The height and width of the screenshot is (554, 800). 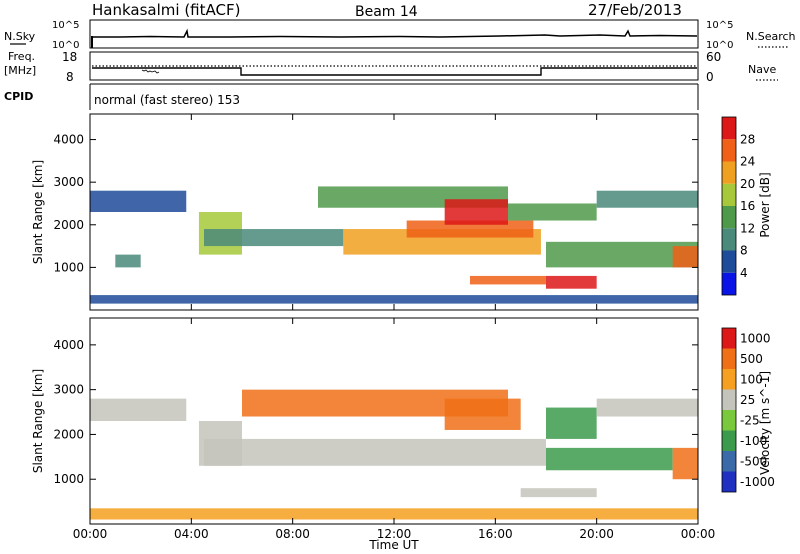 I want to click on station-title: Hankasalmi (fitACF), so click(x=166, y=10).